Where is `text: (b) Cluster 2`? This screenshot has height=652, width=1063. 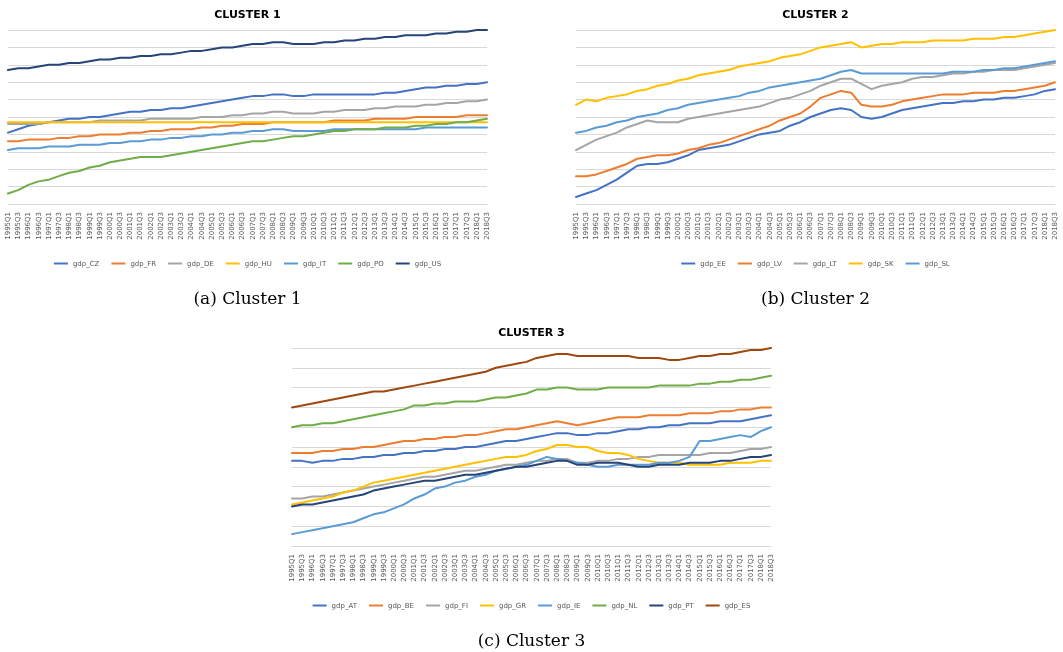 text: (b) Cluster 2 is located at coordinates (815, 297).